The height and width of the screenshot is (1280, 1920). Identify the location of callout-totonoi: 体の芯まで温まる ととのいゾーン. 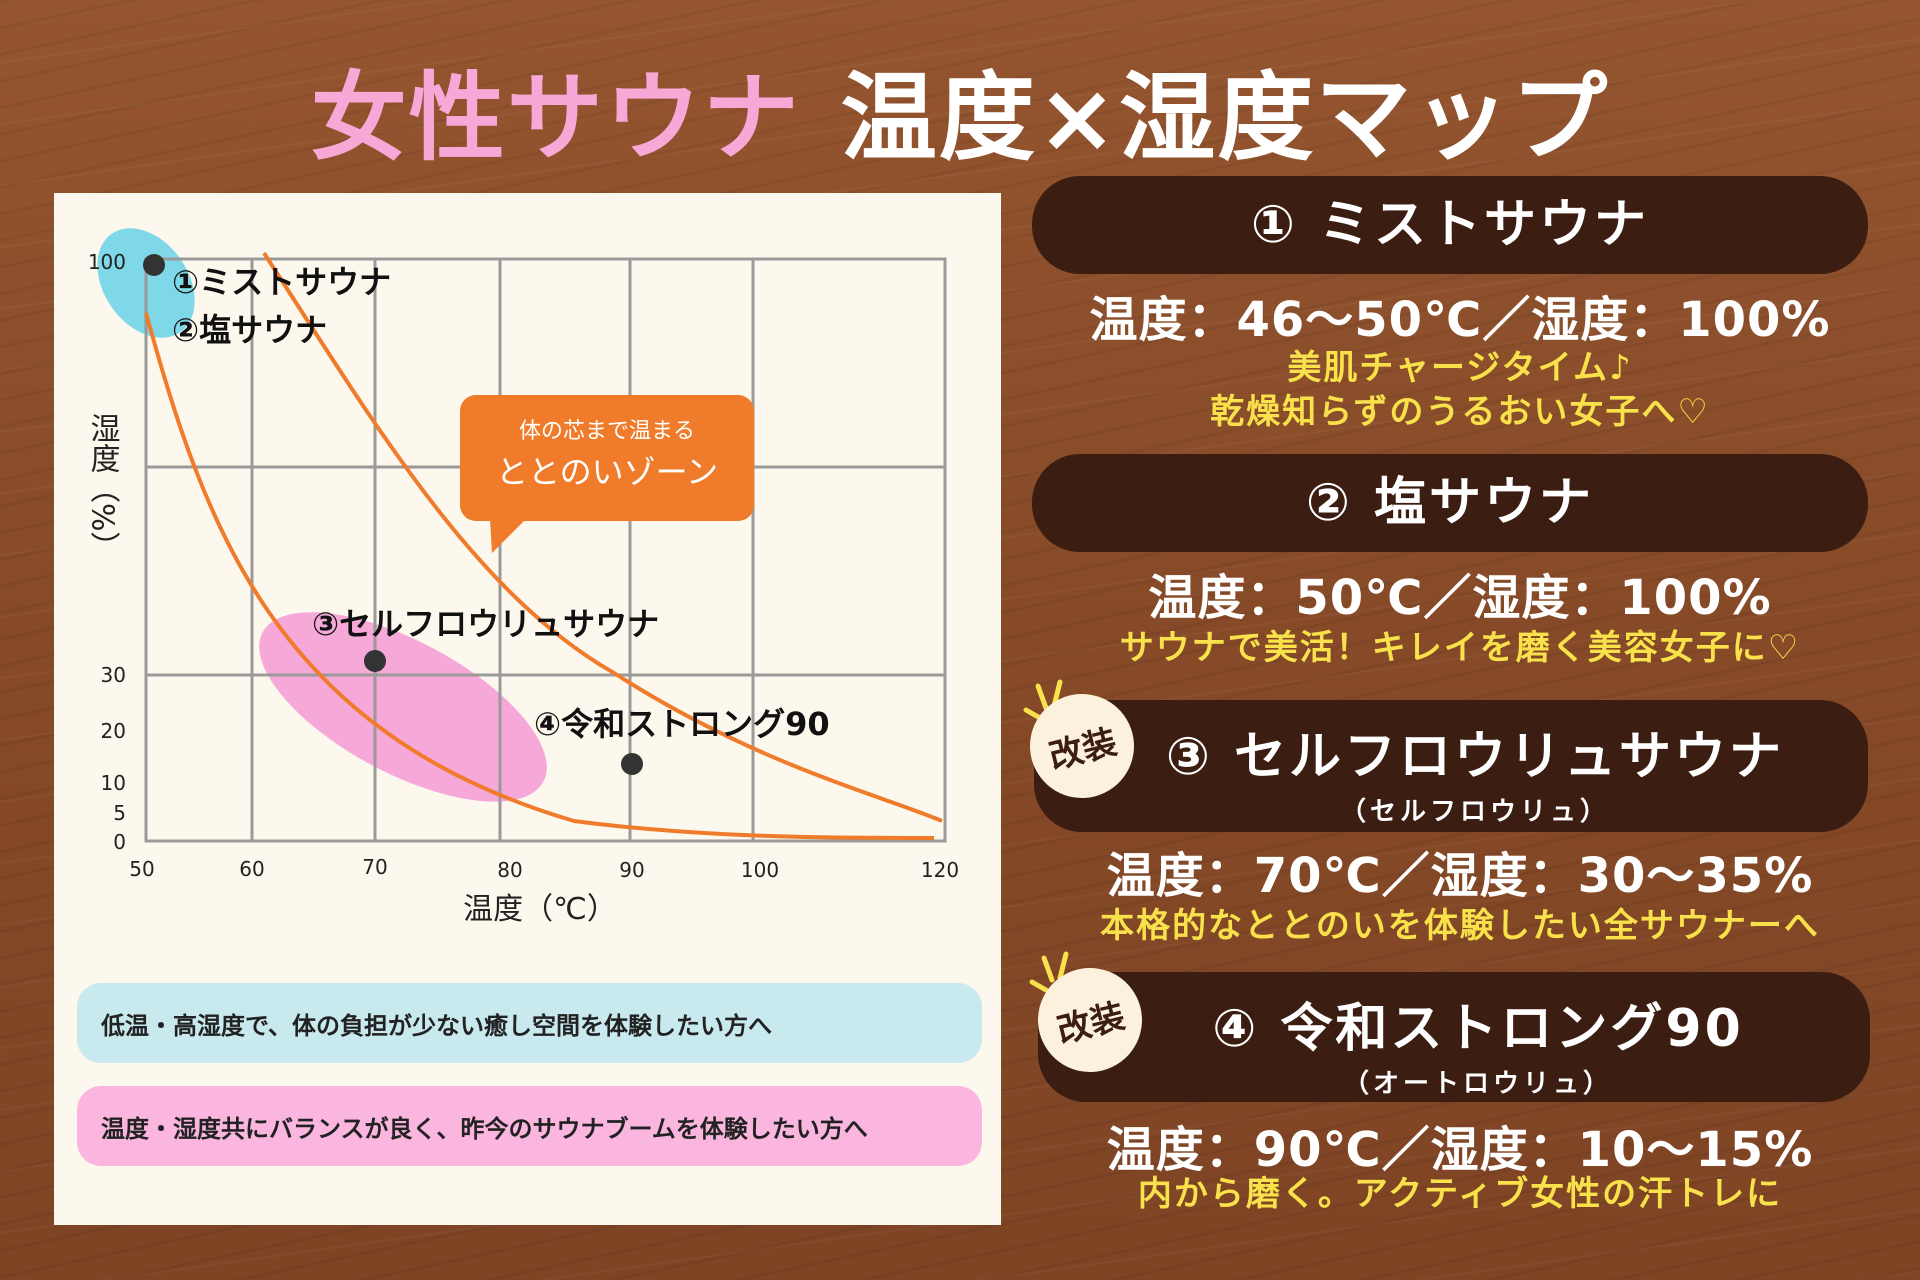
(607, 474).